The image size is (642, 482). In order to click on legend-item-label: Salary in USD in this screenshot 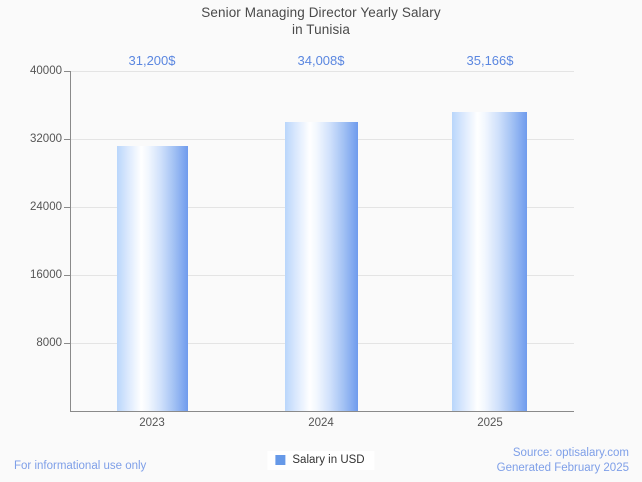, I will do `click(328, 460)`.